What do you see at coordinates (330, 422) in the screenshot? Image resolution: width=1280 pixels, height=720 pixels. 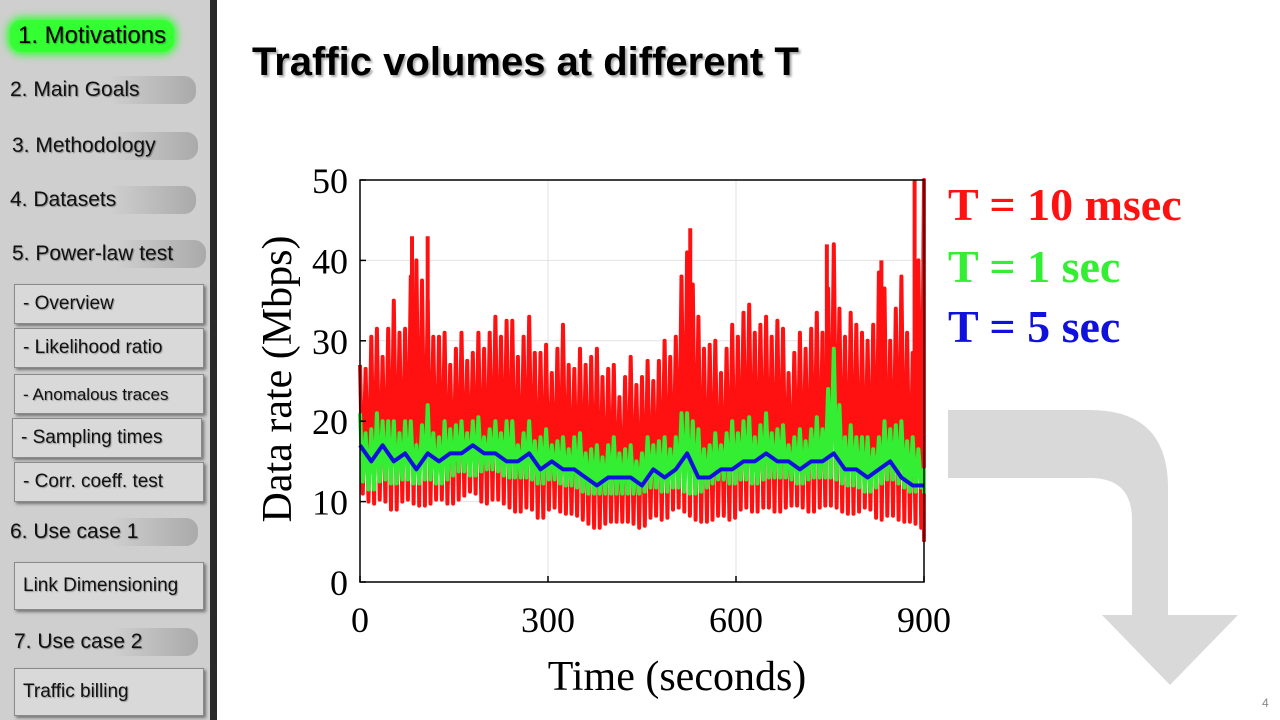 I see `y-tick-label: 20` at bounding box center [330, 422].